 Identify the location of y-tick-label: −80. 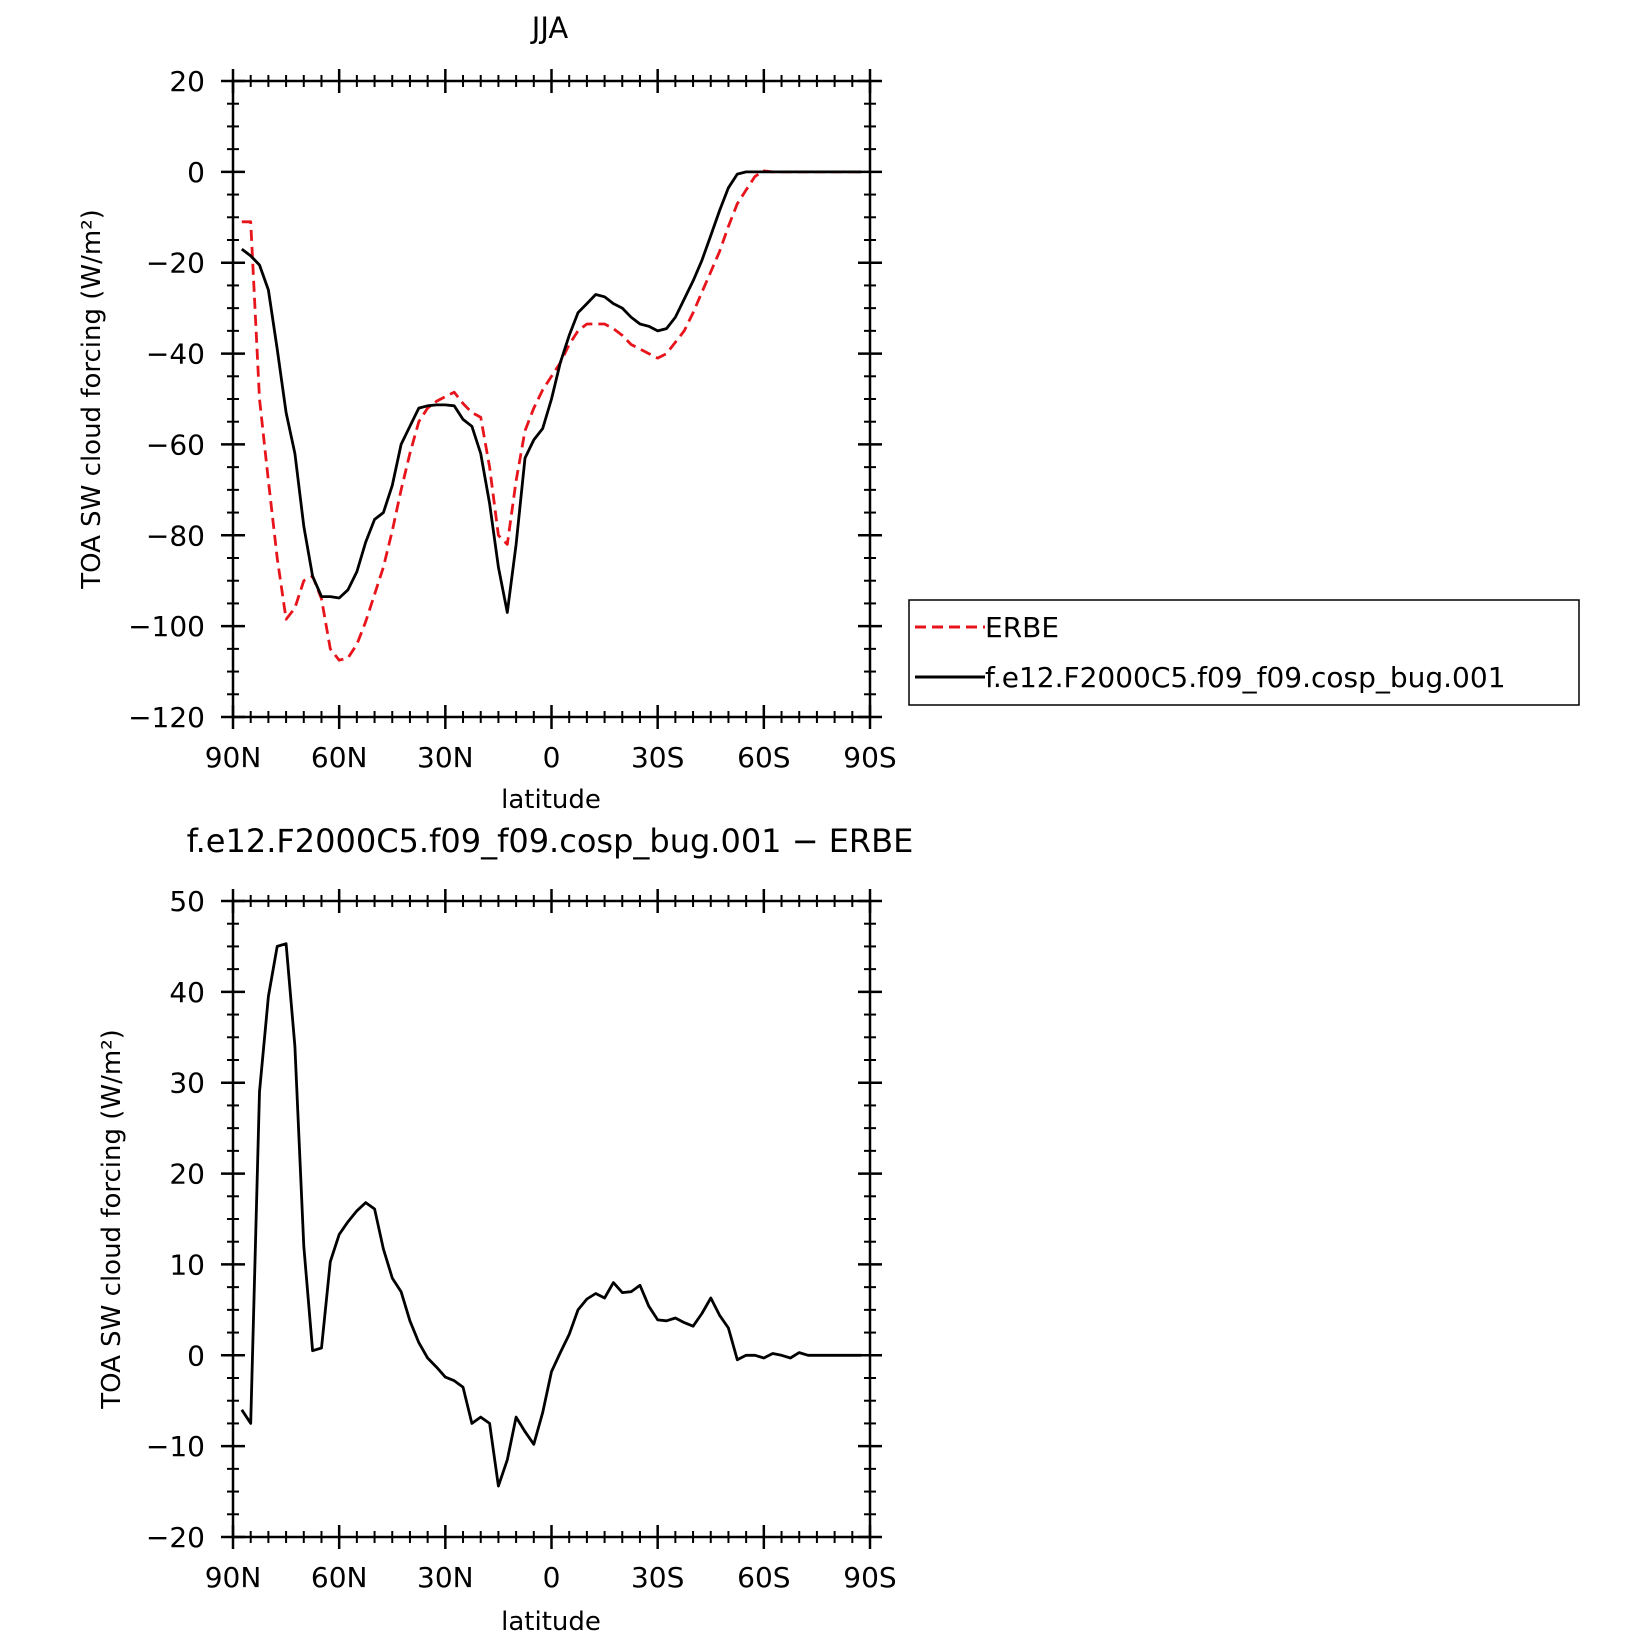
(175, 535).